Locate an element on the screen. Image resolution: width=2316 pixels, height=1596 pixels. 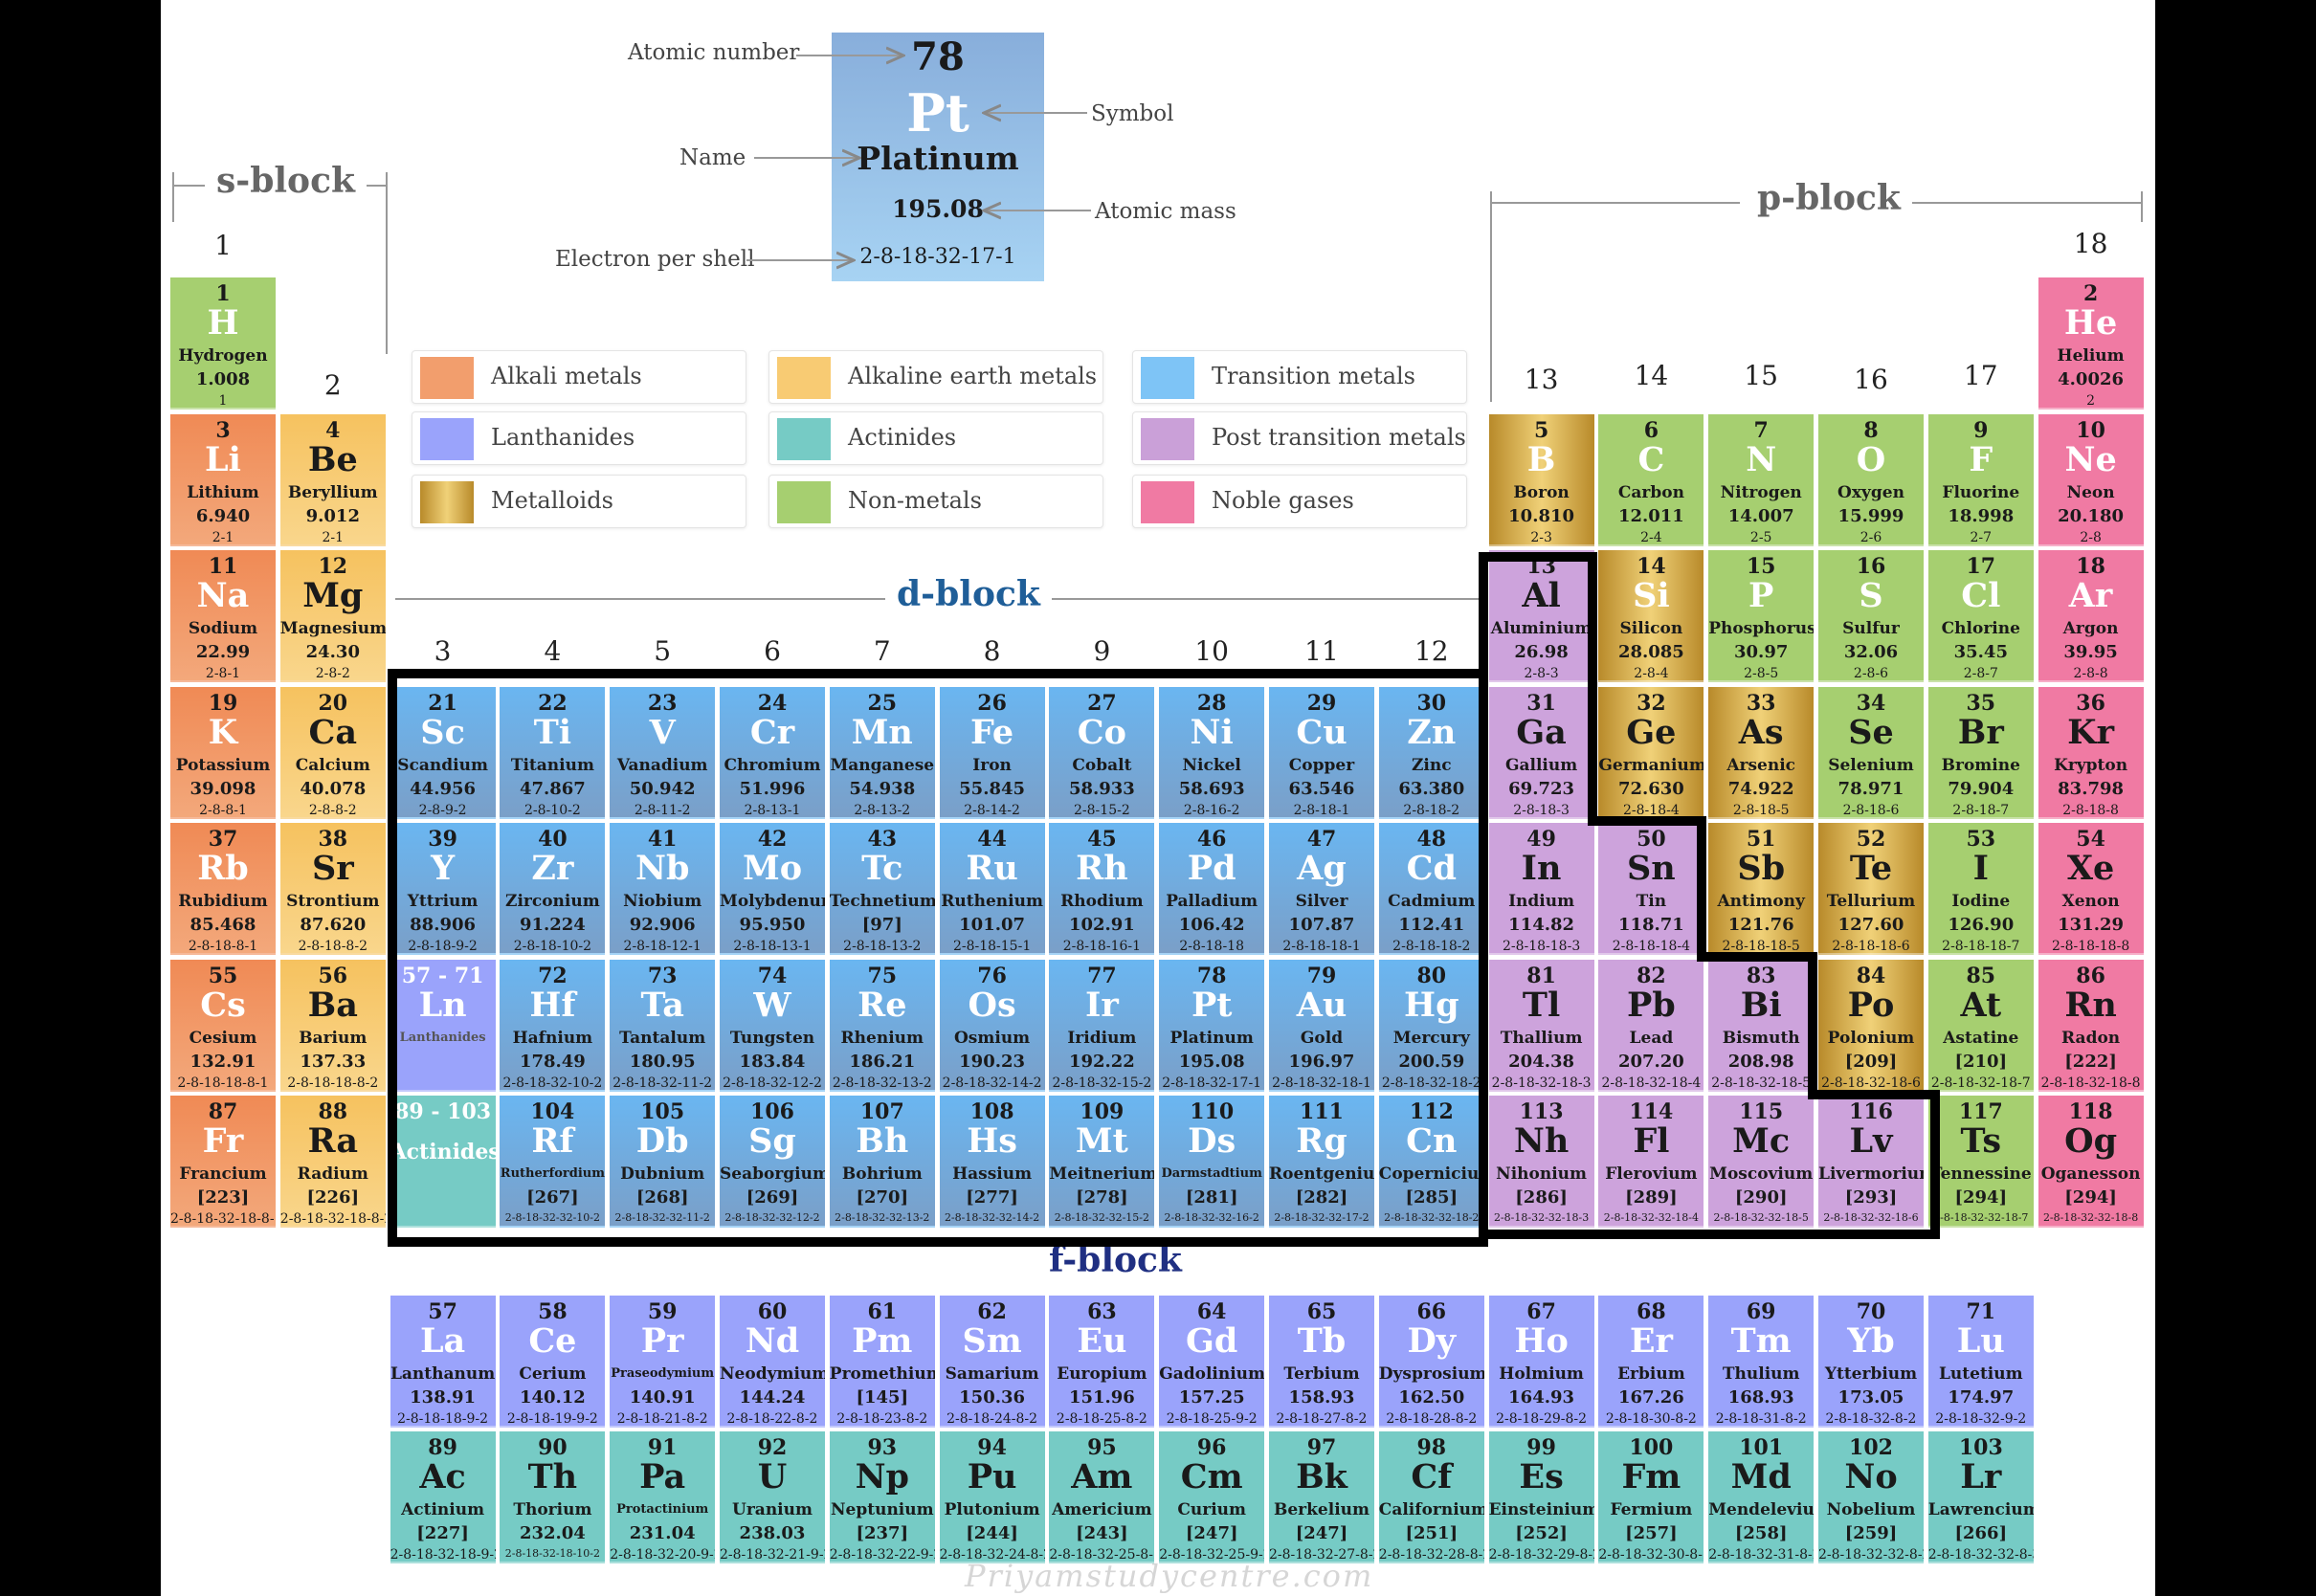
metal-nonmetal-staircase is located at coordinates (1709, 896).